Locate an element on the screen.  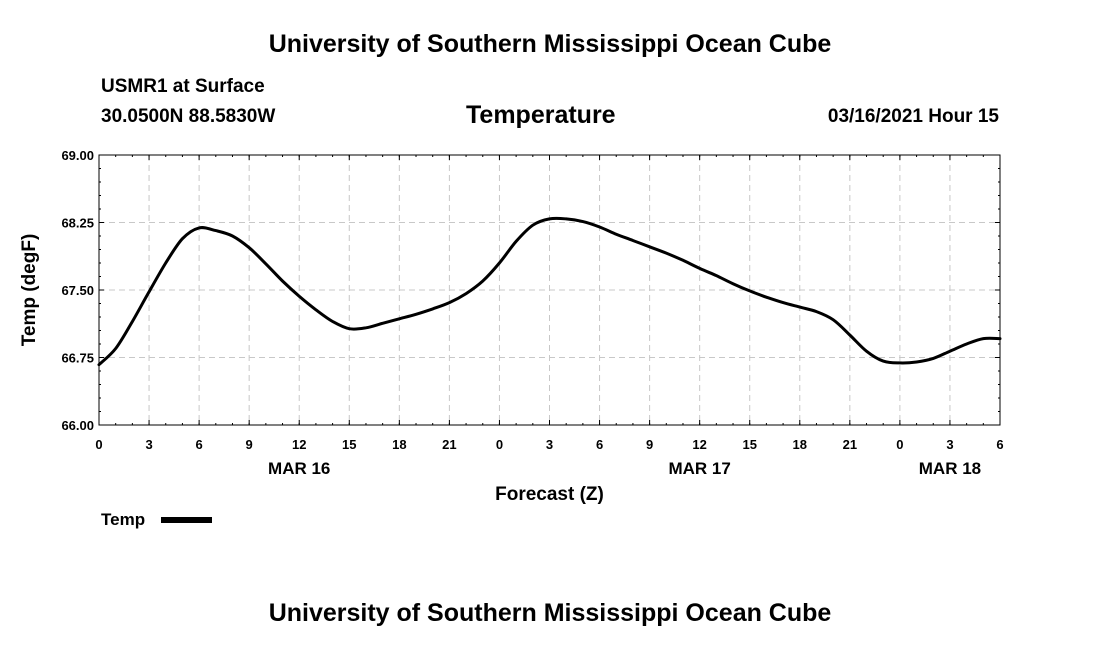
station-label: USMR1 at Surface is located at coordinates (183, 86).